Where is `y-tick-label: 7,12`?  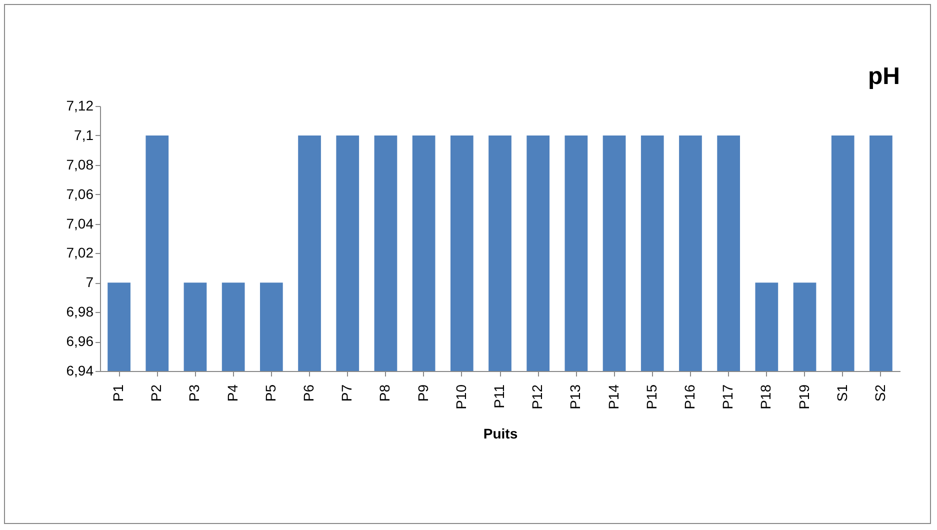
y-tick-label: 7,12 is located at coordinates (80, 106).